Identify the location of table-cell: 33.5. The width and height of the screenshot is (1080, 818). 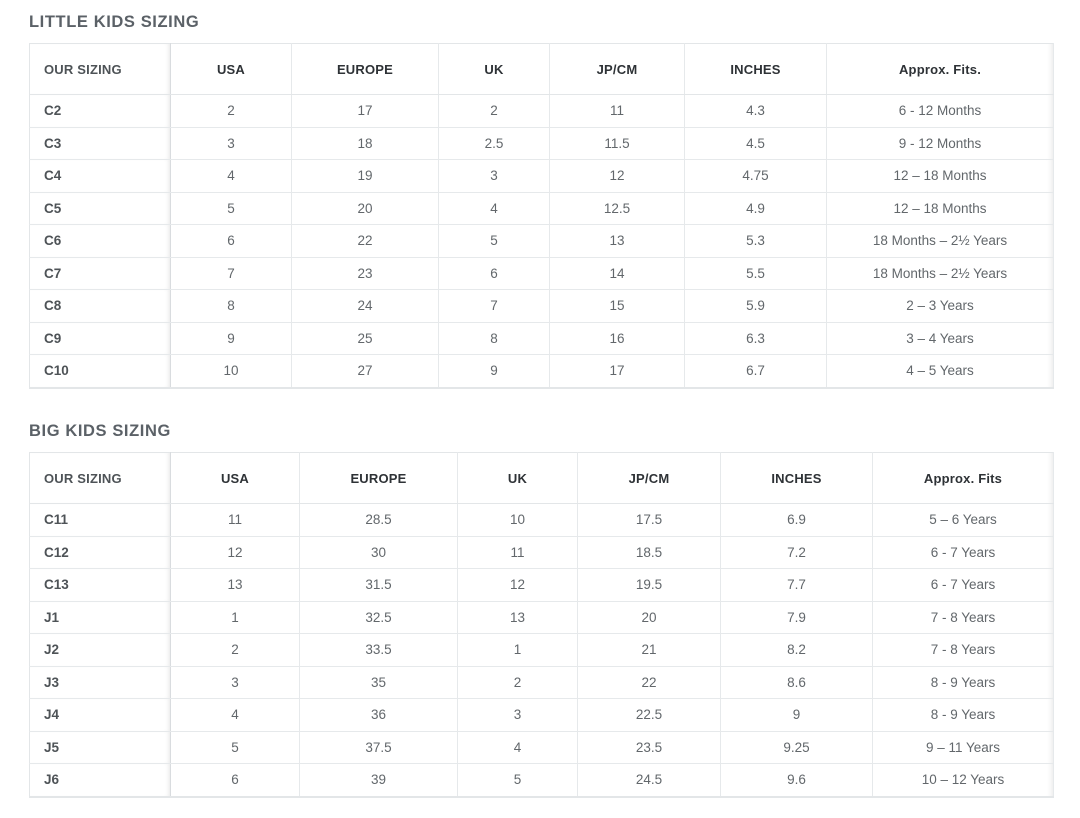
(378, 650).